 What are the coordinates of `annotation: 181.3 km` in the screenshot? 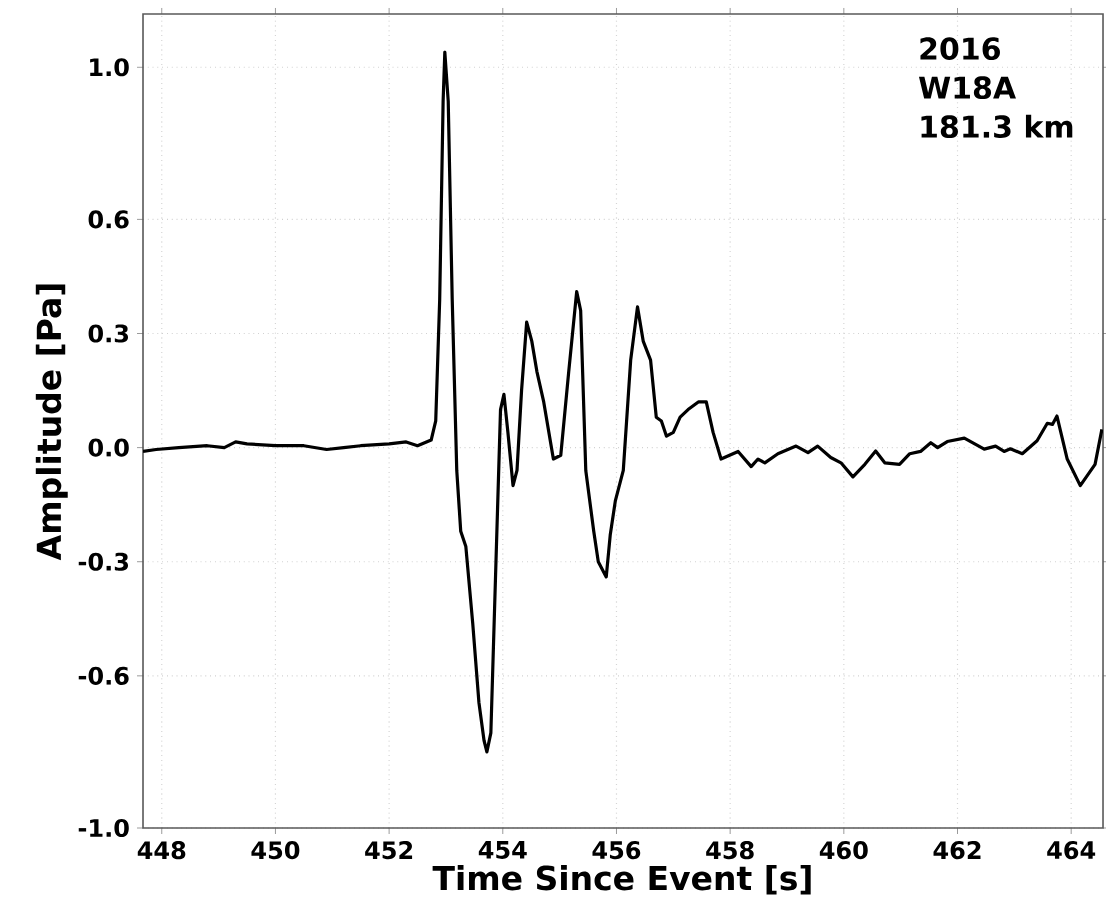 It's located at (997, 126).